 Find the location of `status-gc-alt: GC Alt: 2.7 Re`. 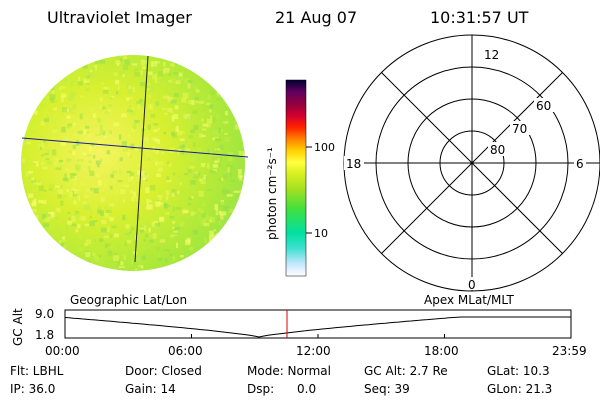

status-gc-alt: GC Alt: 2.7 Re is located at coordinates (406, 371).